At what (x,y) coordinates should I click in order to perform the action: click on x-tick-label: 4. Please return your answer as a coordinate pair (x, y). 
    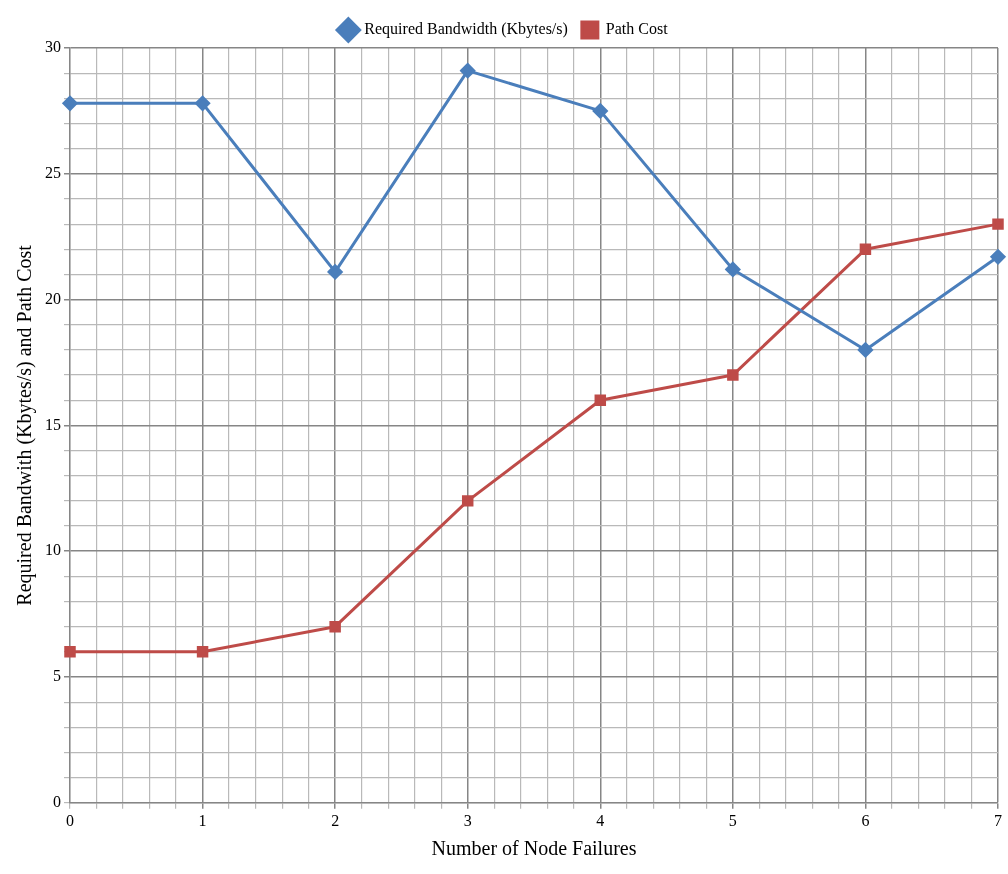
    Looking at the image, I should click on (600, 820).